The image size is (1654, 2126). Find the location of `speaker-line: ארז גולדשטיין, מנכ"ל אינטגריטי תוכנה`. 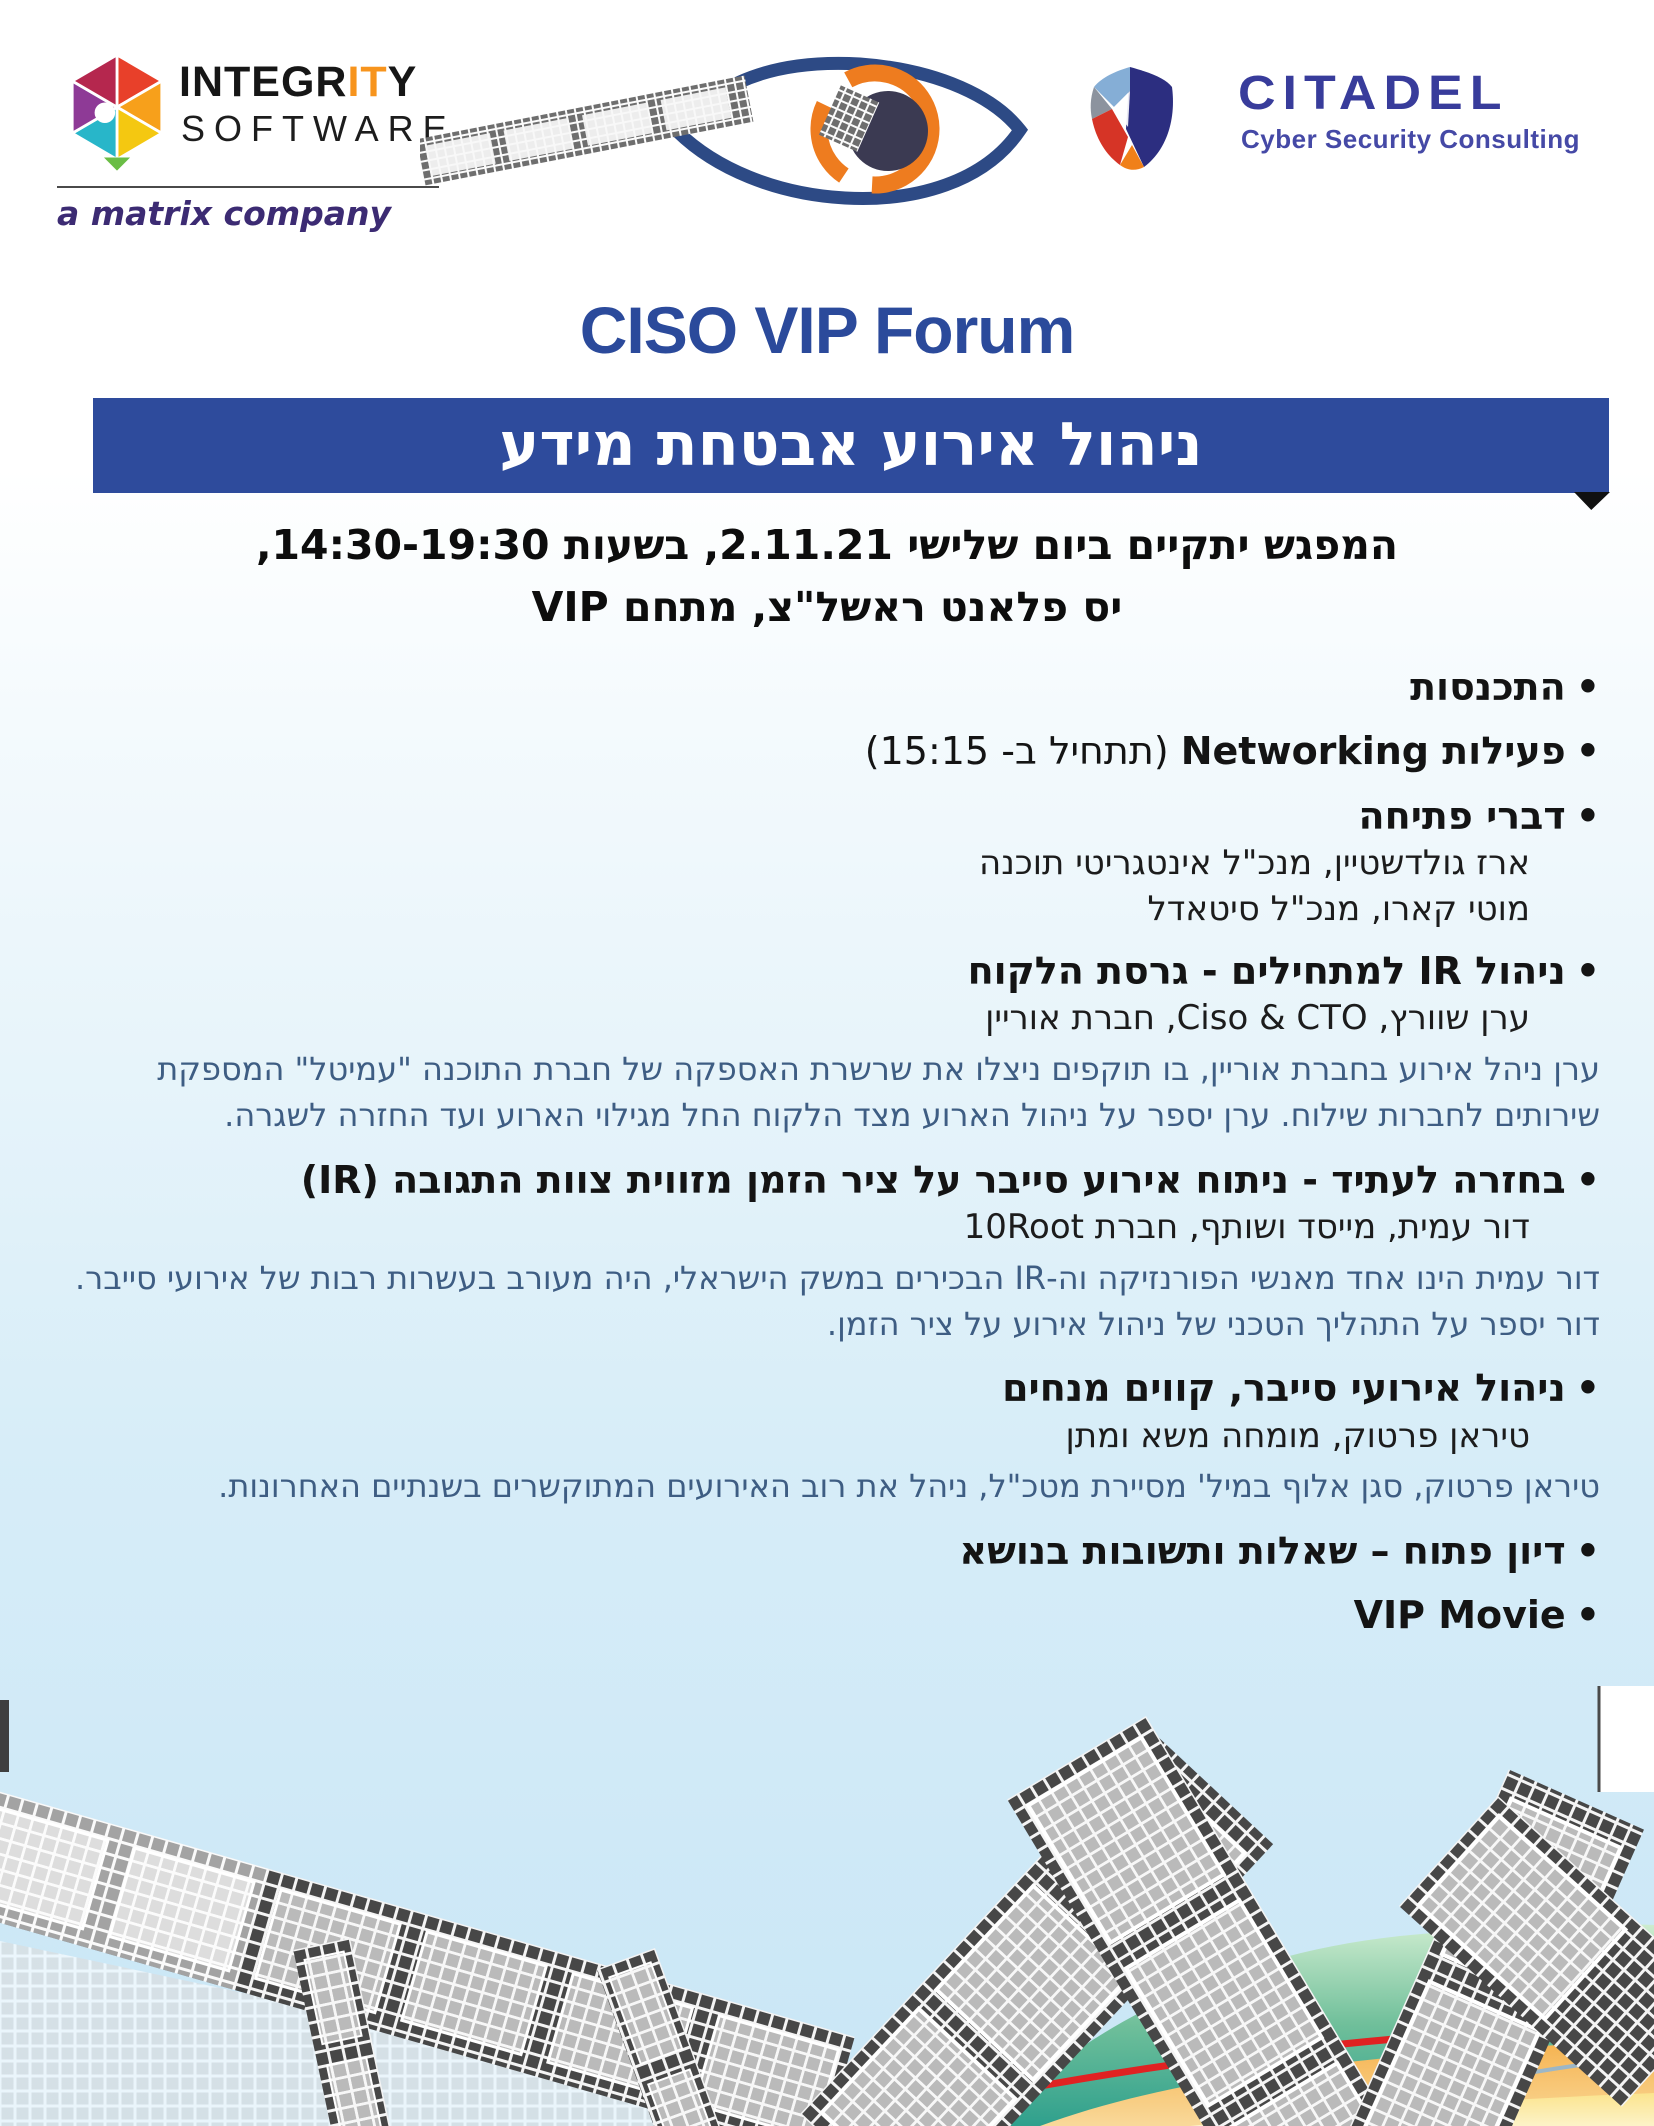

speaker-line: ארז גולדשטיין, מנכ"ל אינטגריטי תוכנה is located at coordinates (1254, 863).